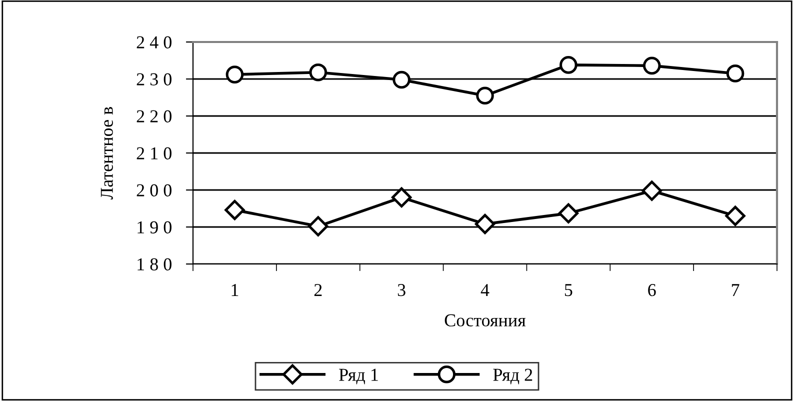  Describe the element at coordinates (235, 290) in the screenshot. I see `x-tick-label: 1` at that location.